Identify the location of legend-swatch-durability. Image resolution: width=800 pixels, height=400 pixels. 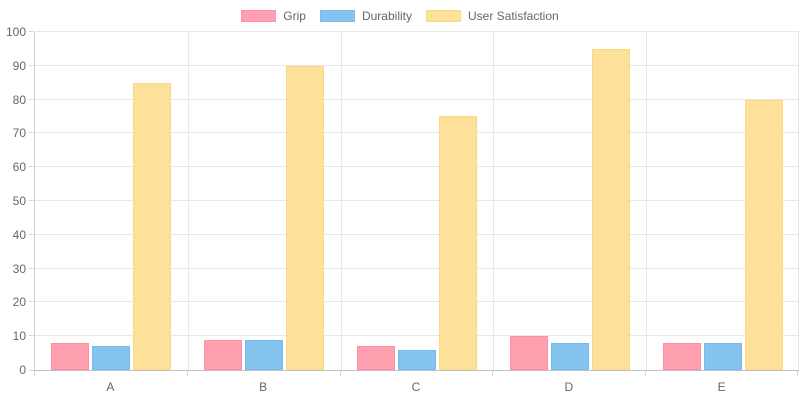
(337, 16).